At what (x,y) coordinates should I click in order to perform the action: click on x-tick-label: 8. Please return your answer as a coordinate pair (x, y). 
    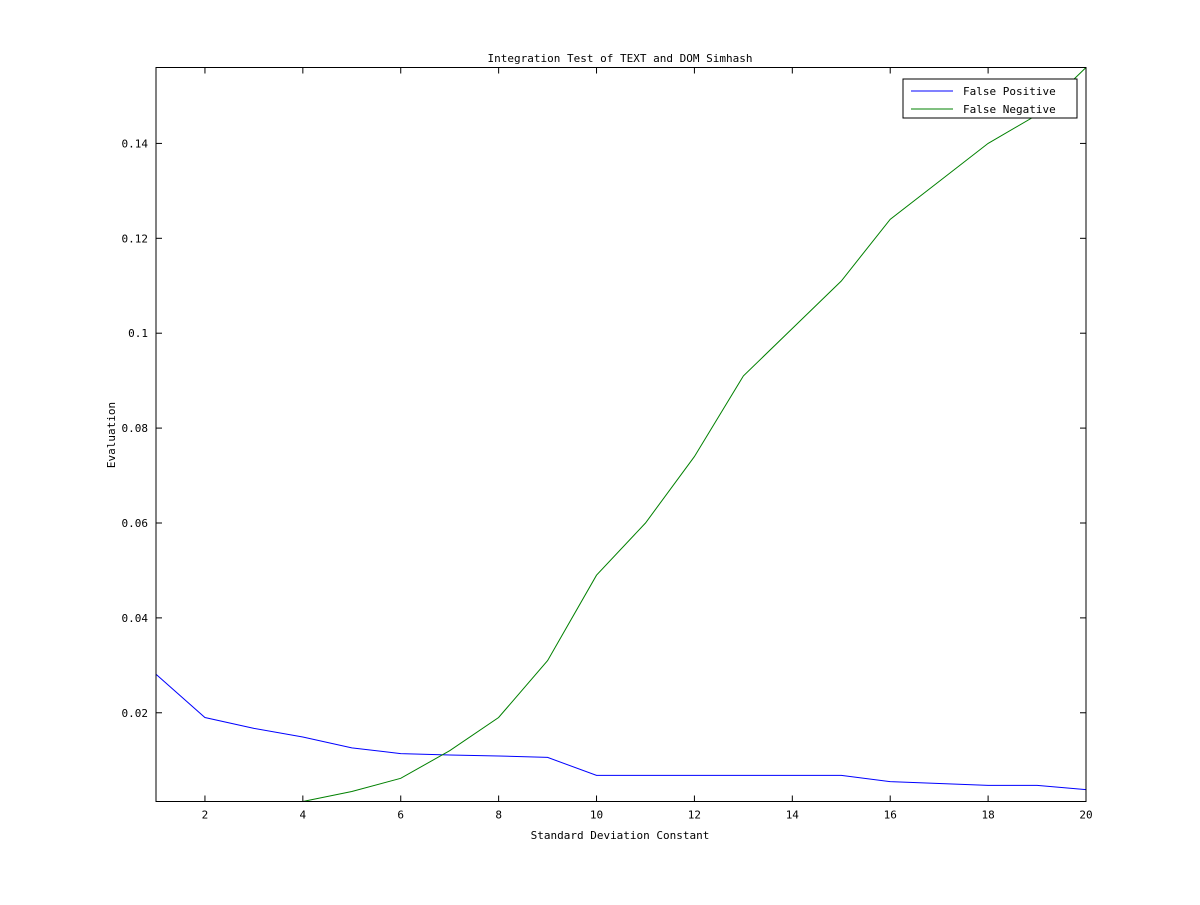
    Looking at the image, I should click on (498, 815).